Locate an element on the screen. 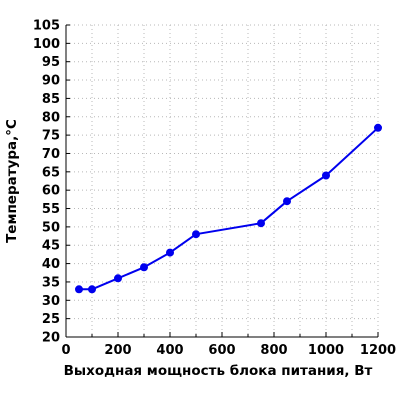 This screenshot has height=400, width=400. y-tick-label: 90 is located at coordinates (51, 81).